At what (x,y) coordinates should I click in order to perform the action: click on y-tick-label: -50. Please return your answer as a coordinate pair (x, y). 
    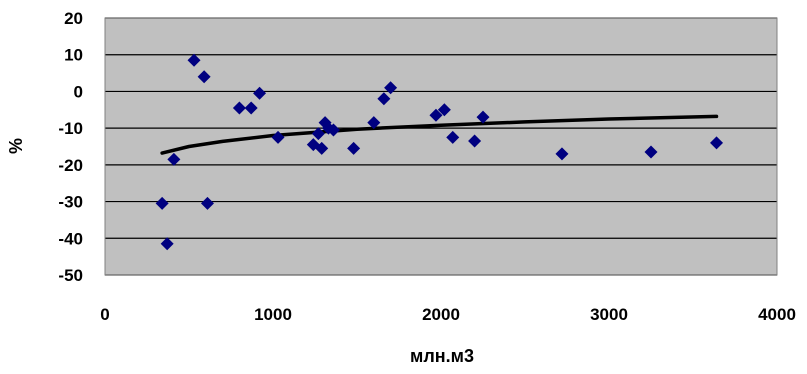
    Looking at the image, I should click on (70, 275).